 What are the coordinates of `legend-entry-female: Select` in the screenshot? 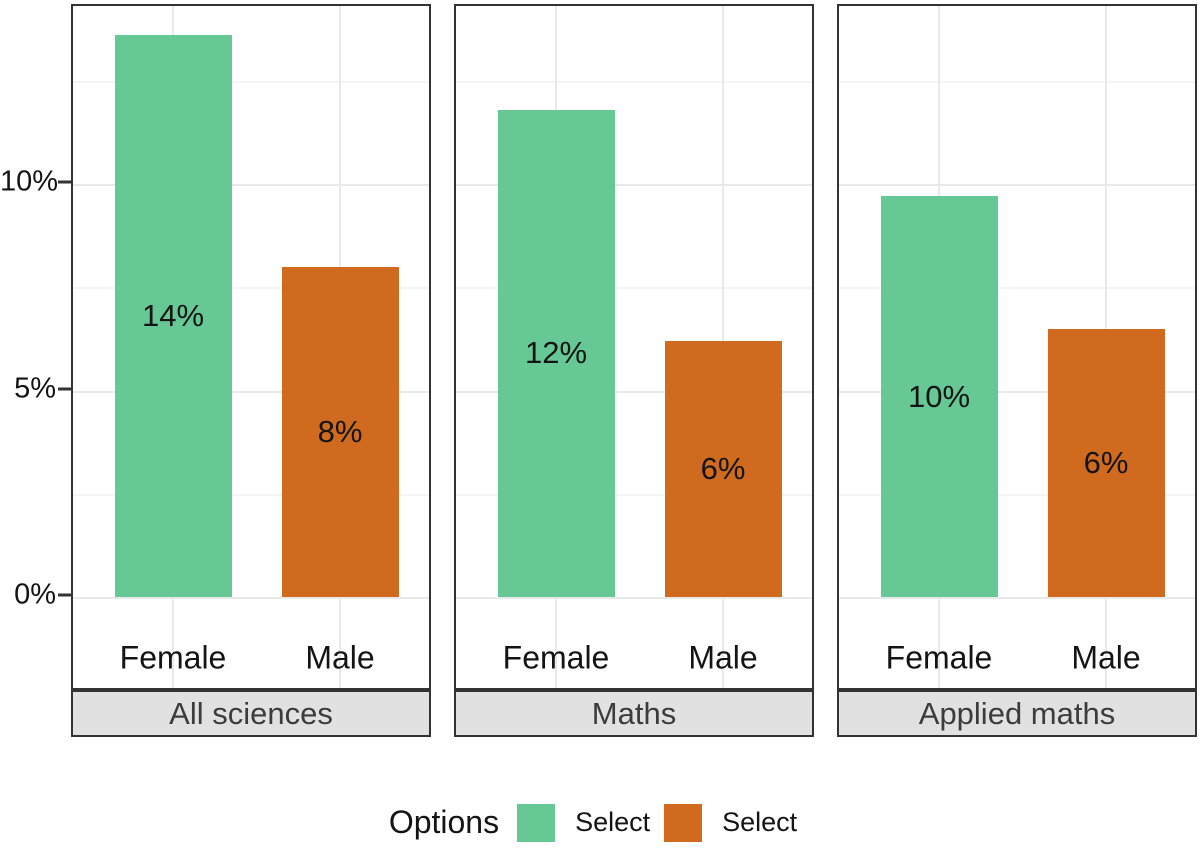 It's located at (584, 822).